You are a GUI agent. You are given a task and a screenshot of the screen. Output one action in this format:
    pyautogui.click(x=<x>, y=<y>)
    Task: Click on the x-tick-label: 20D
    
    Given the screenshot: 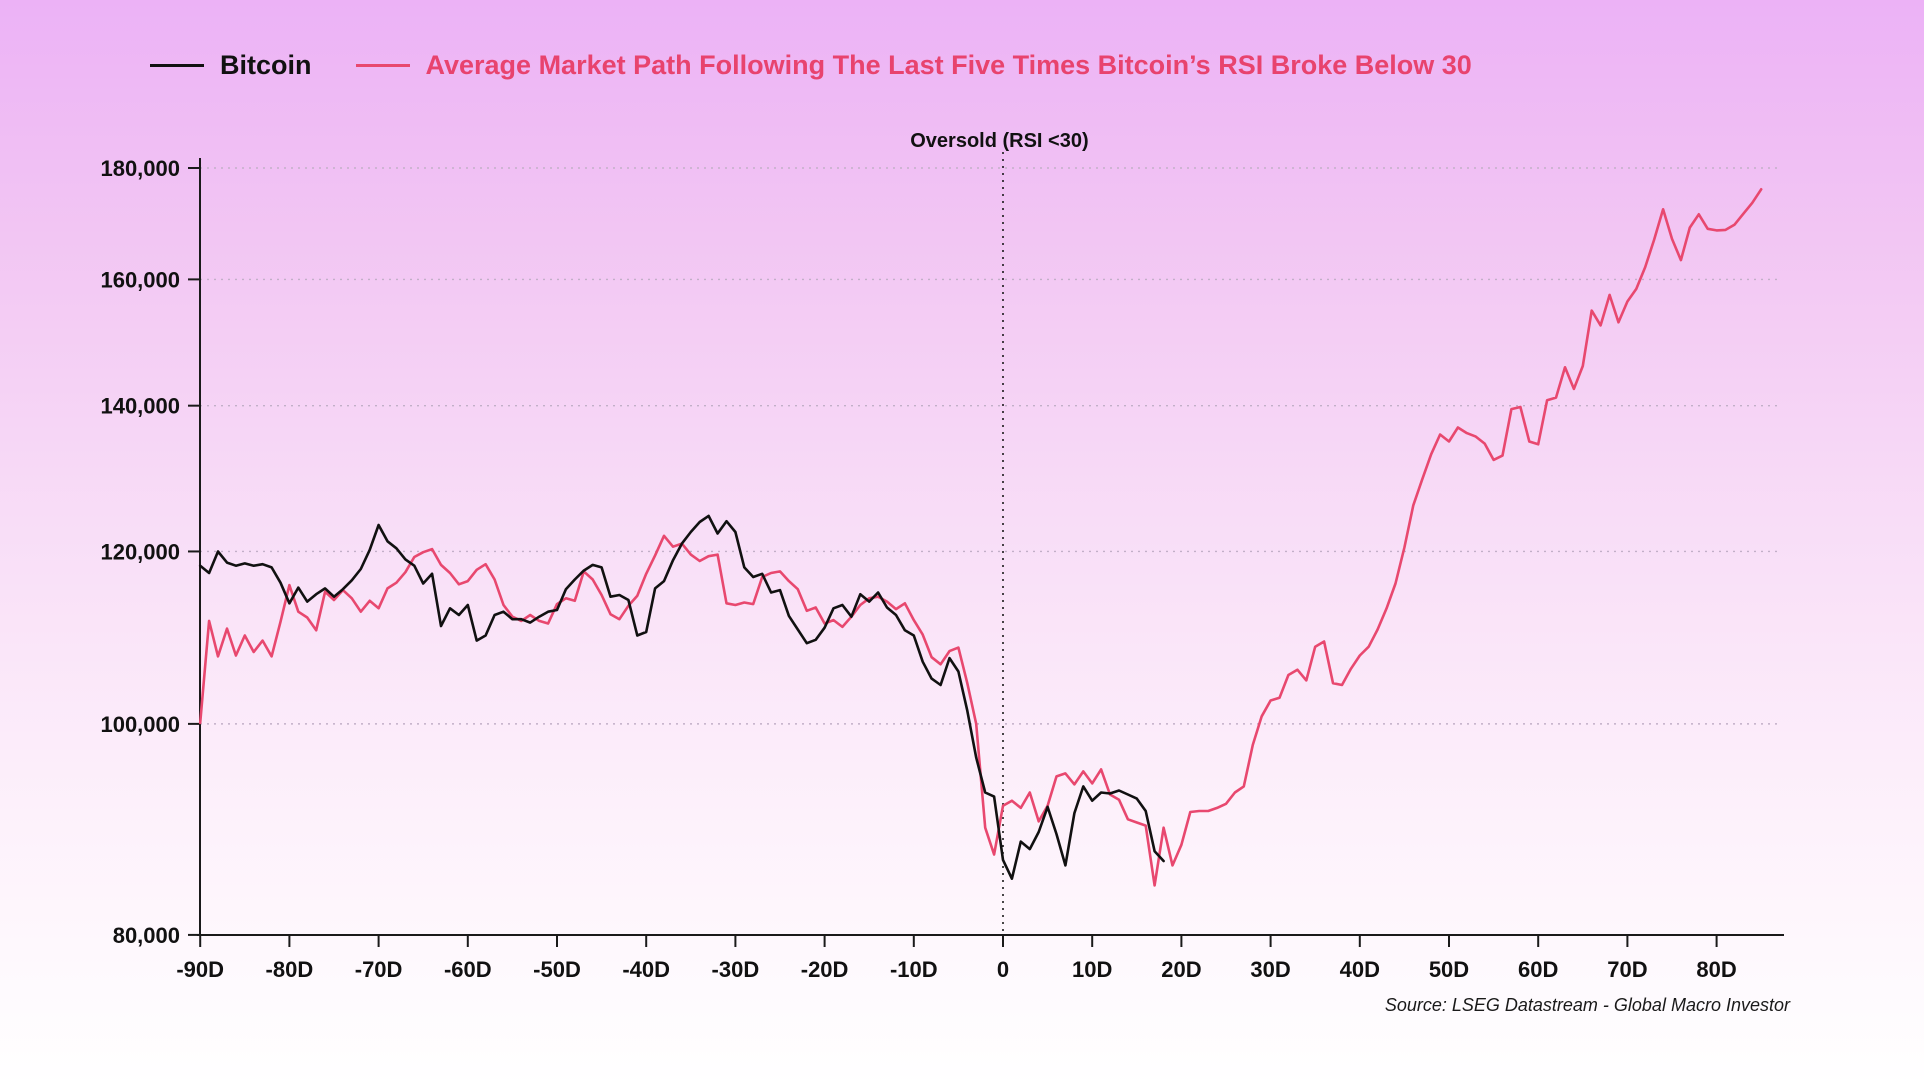 What is the action you would take?
    pyautogui.click(x=1181, y=969)
    